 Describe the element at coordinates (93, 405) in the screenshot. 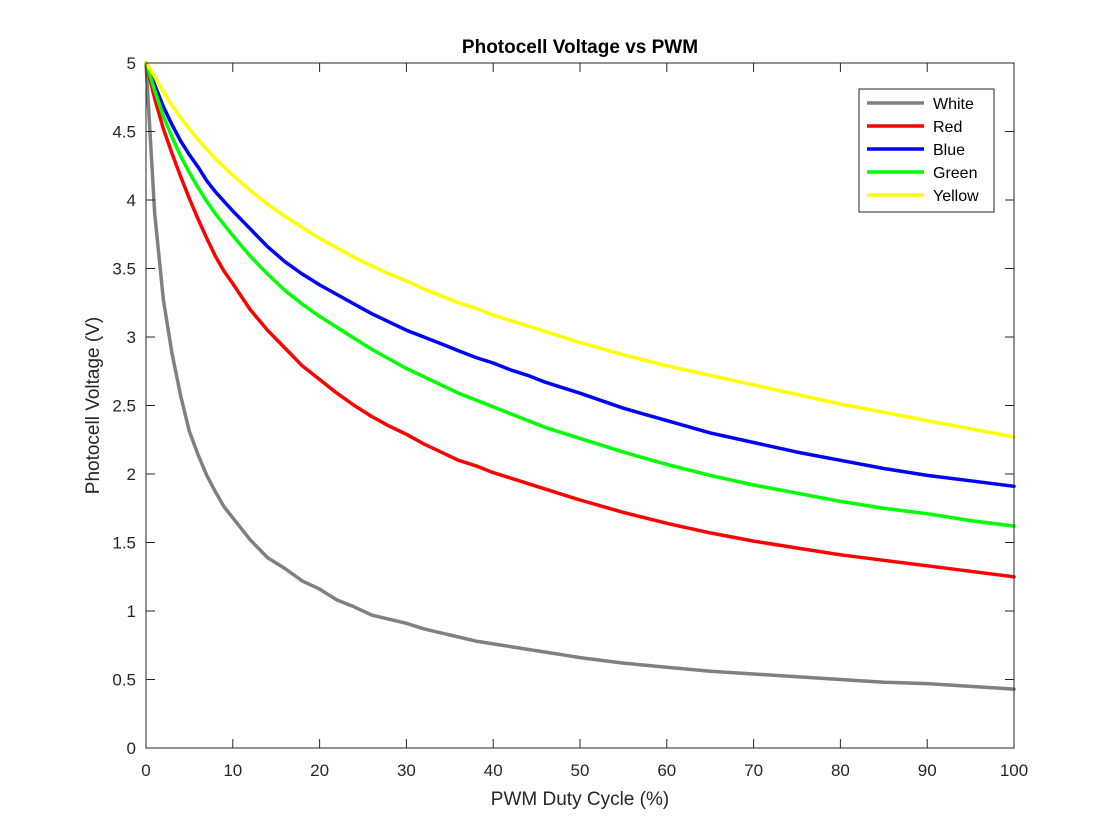

I see `y-axis-label: Photocell Voltage (V)` at that location.